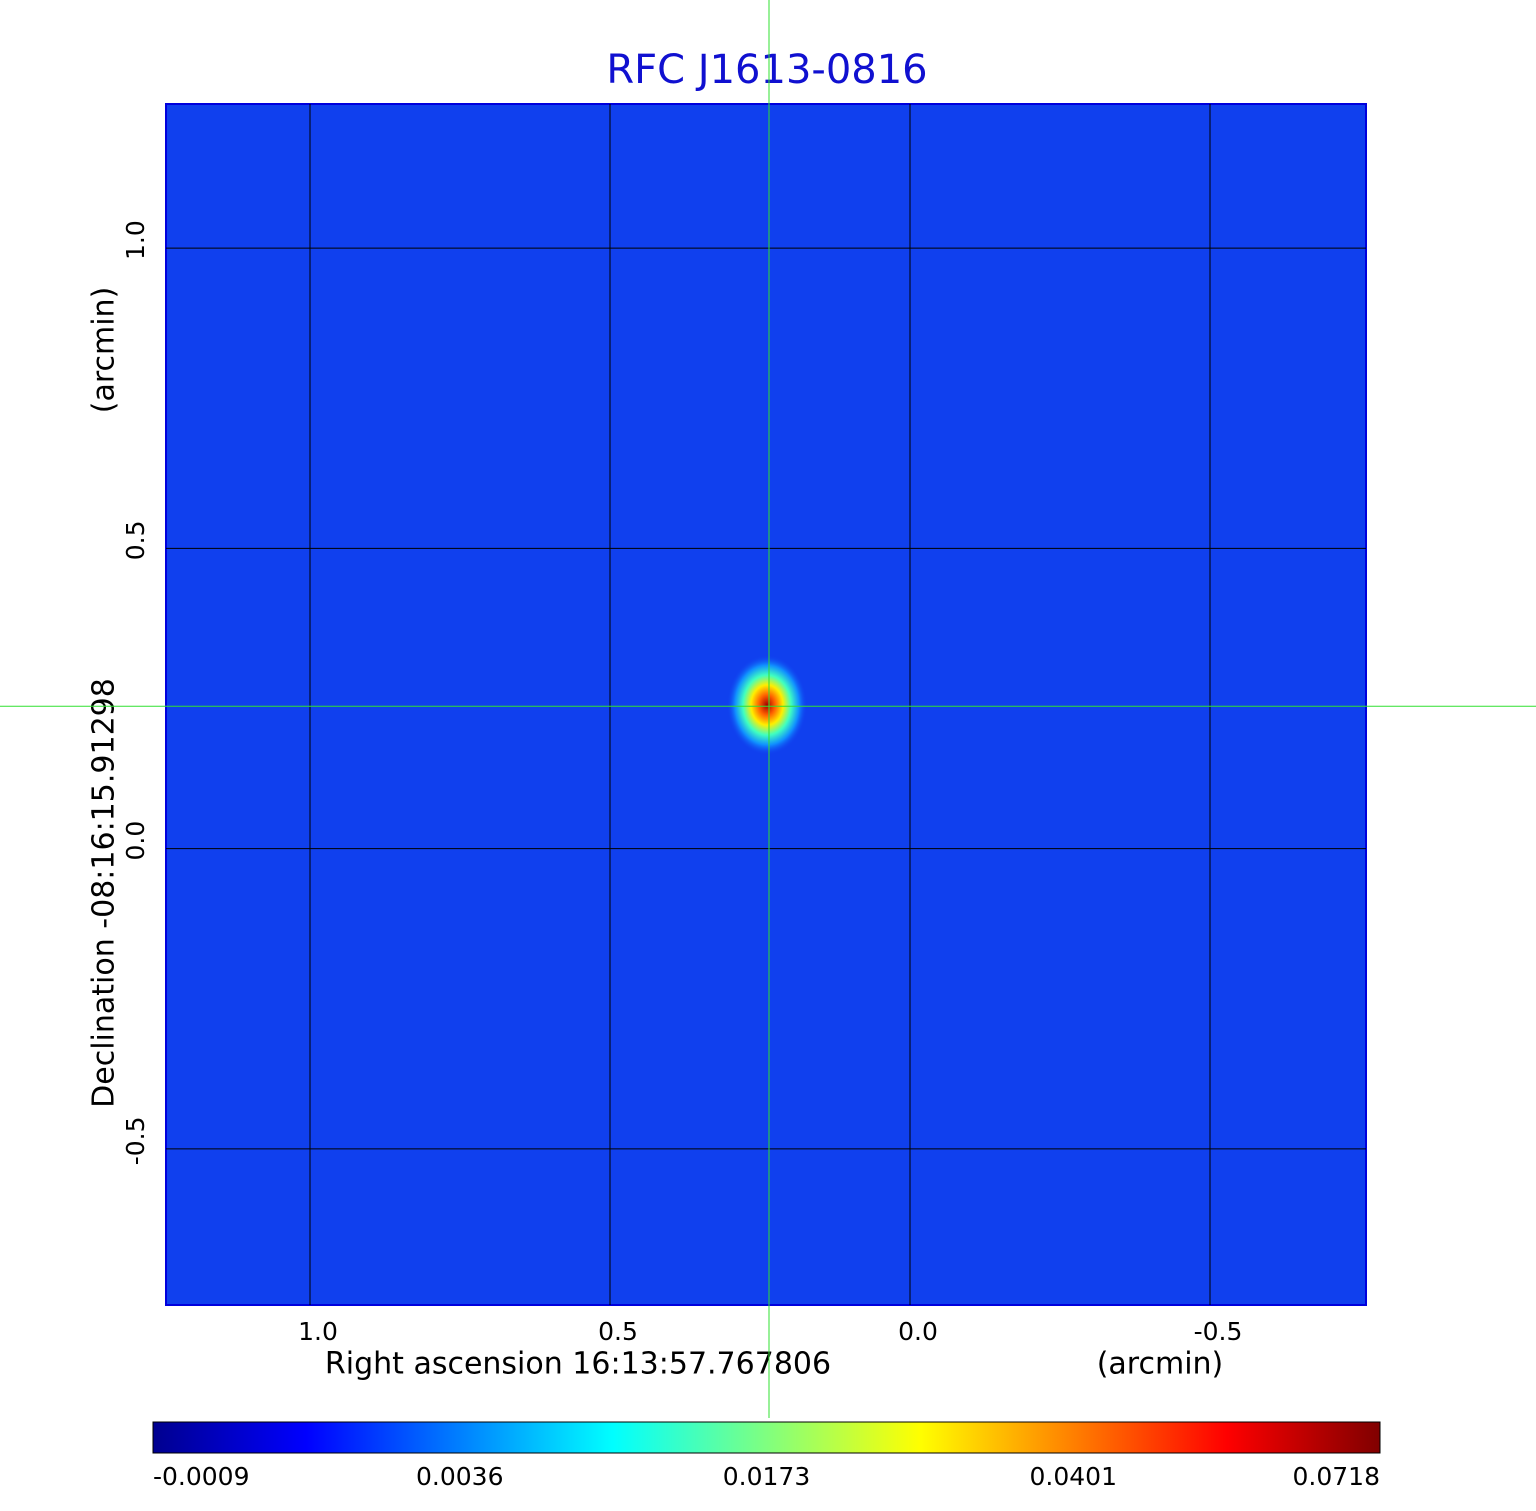 Image resolution: width=1536 pixels, height=1511 pixels. Describe the element at coordinates (766, 1476) in the screenshot. I see `colorbar-tick-label: 0.0173` at that location.